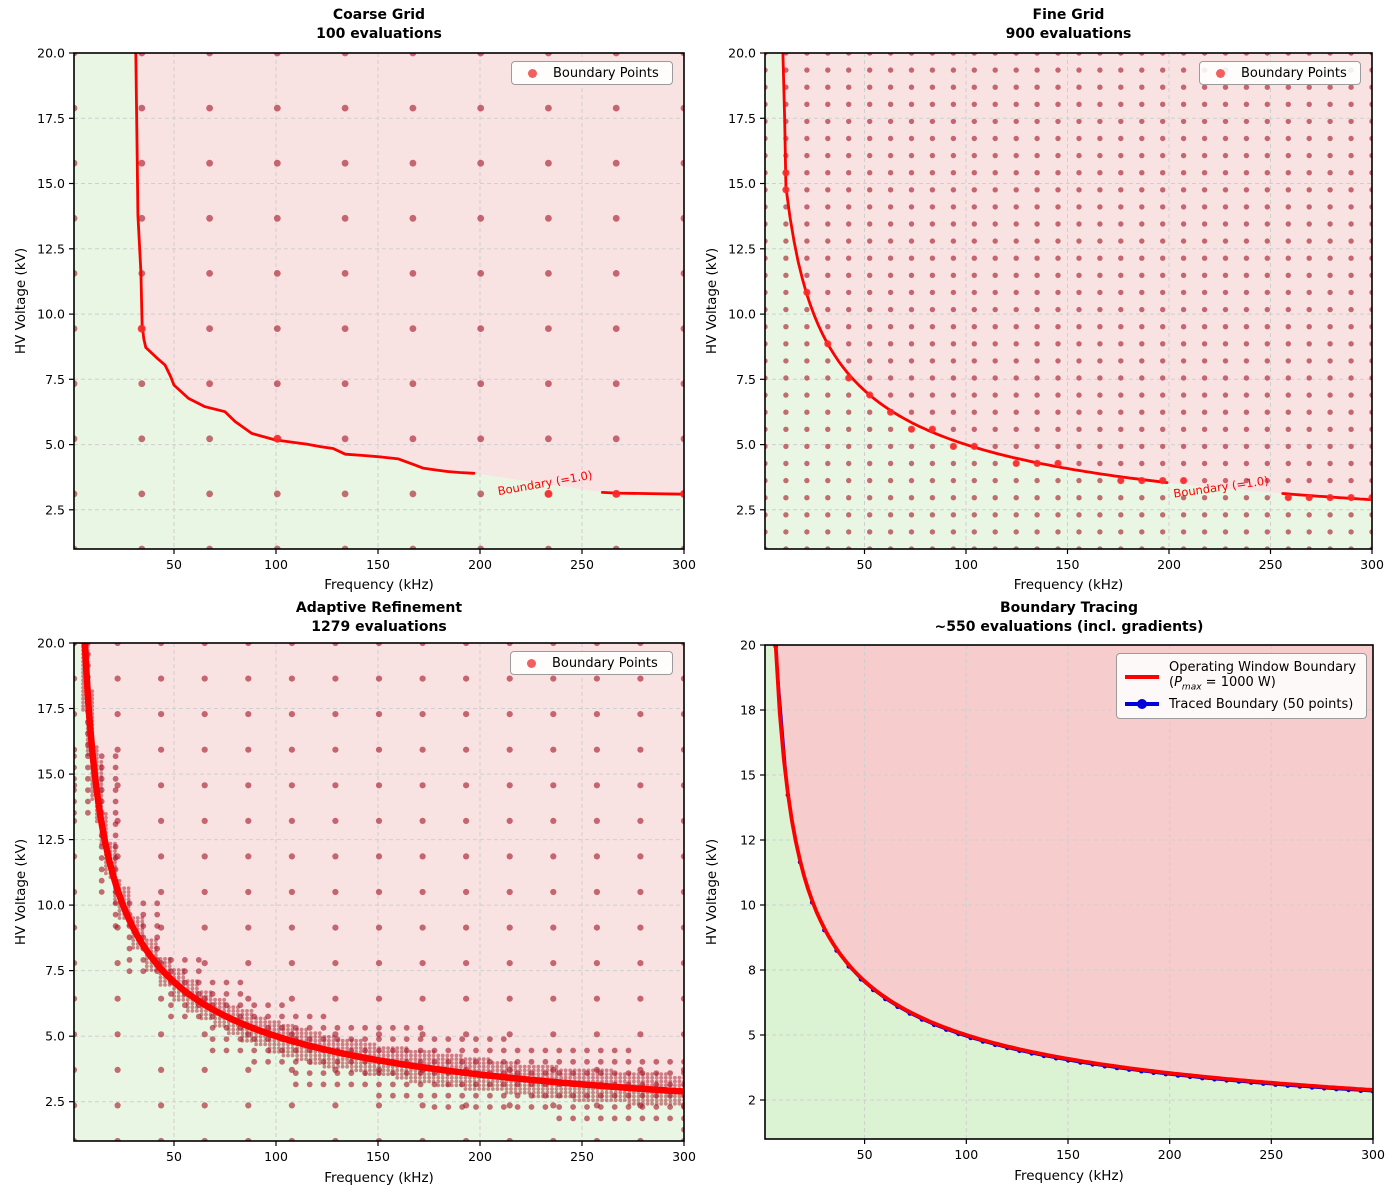 The image size is (1400, 1200). I want to click on y-tick-label: 5, so click(752, 1035).